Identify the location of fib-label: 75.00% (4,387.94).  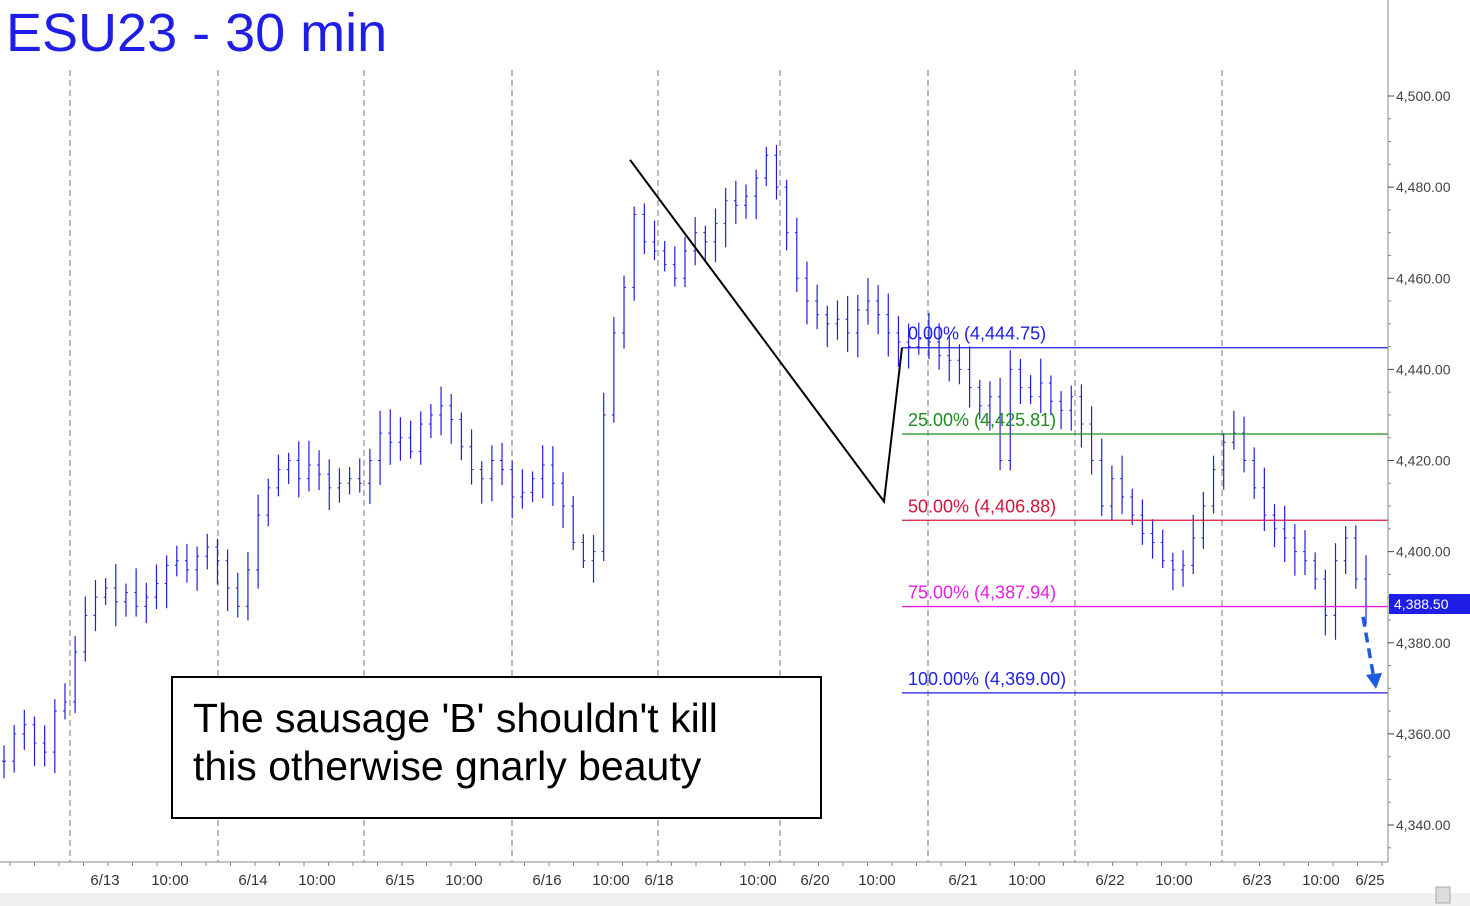
(982, 593).